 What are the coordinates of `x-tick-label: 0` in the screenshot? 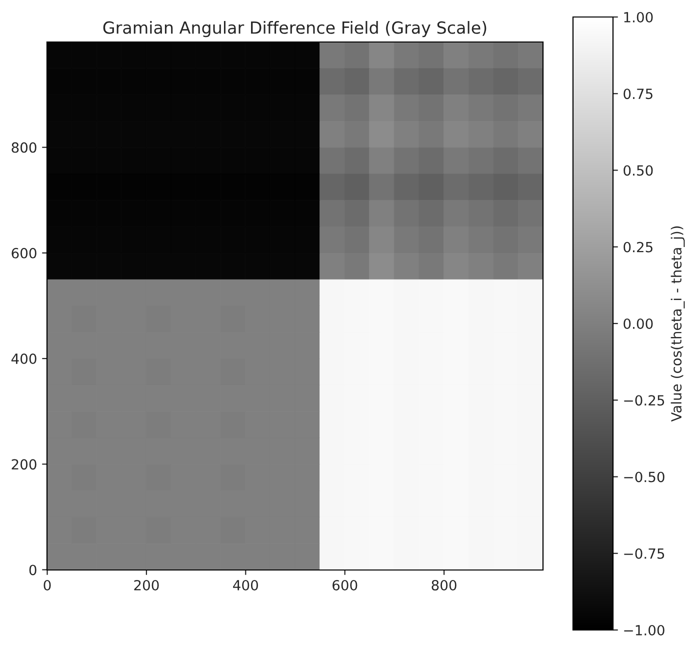 It's located at (47, 585).